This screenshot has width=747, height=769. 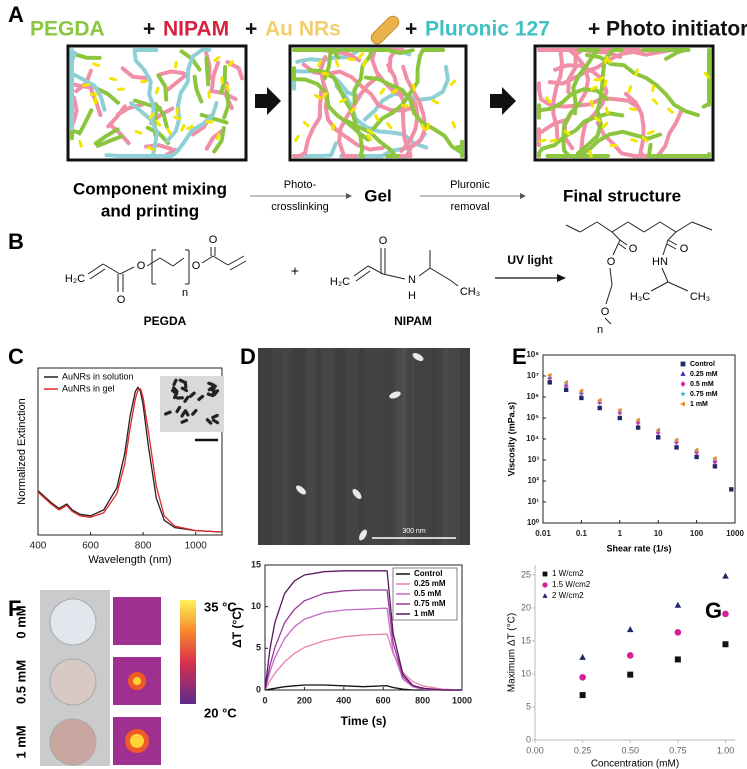 I want to click on reaction-condition: UV light, so click(x=529, y=260).